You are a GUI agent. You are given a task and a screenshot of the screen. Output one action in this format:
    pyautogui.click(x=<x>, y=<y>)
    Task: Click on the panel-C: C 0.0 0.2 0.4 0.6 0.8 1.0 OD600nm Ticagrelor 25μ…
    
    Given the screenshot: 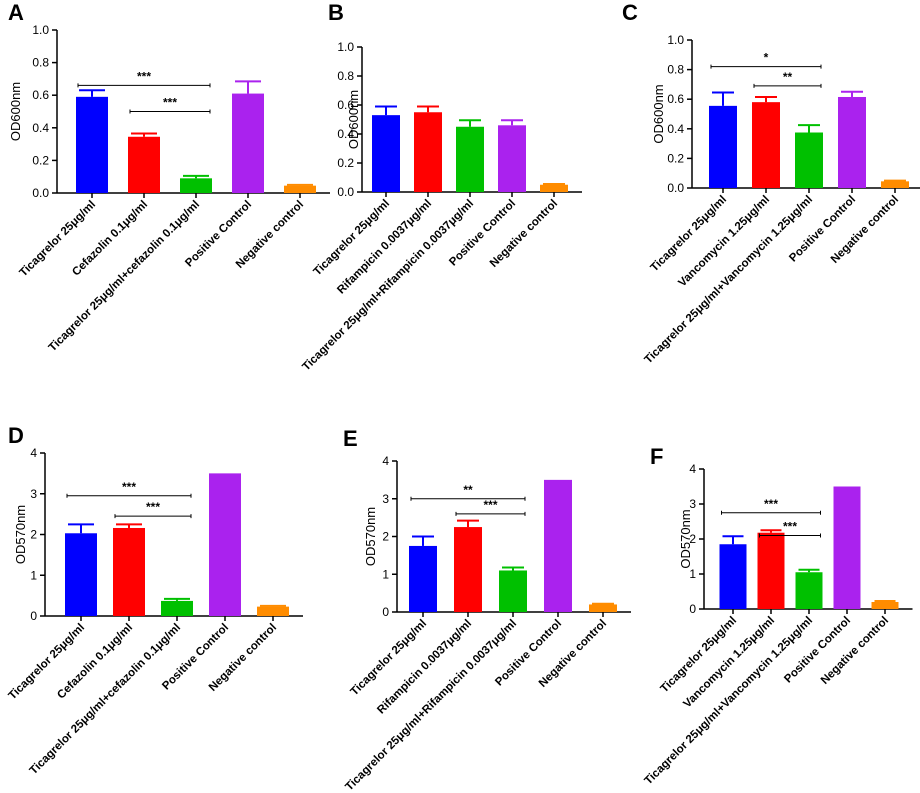 What is the action you would take?
    pyautogui.click(x=771, y=183)
    